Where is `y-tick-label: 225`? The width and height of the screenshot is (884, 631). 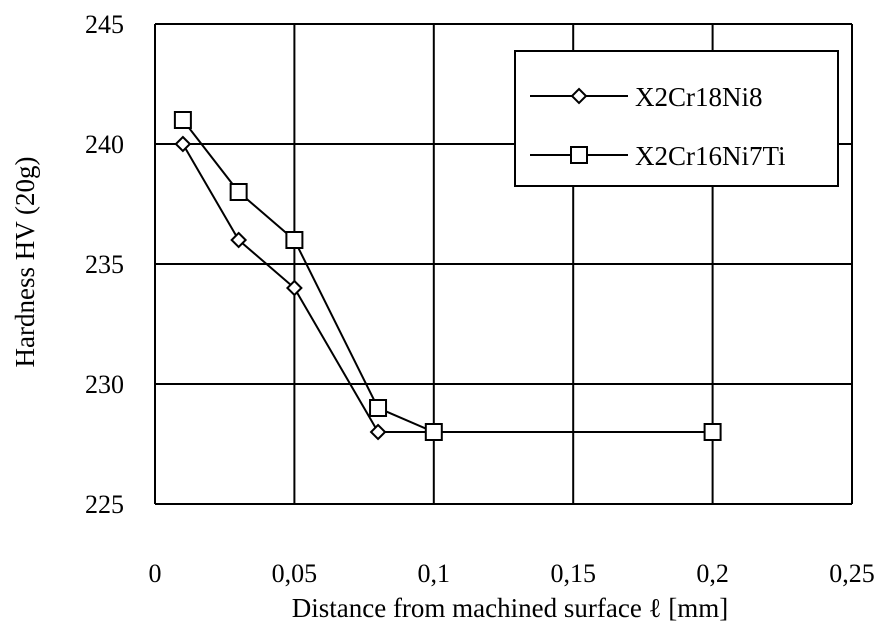
y-tick-label: 225 is located at coordinates (104, 504).